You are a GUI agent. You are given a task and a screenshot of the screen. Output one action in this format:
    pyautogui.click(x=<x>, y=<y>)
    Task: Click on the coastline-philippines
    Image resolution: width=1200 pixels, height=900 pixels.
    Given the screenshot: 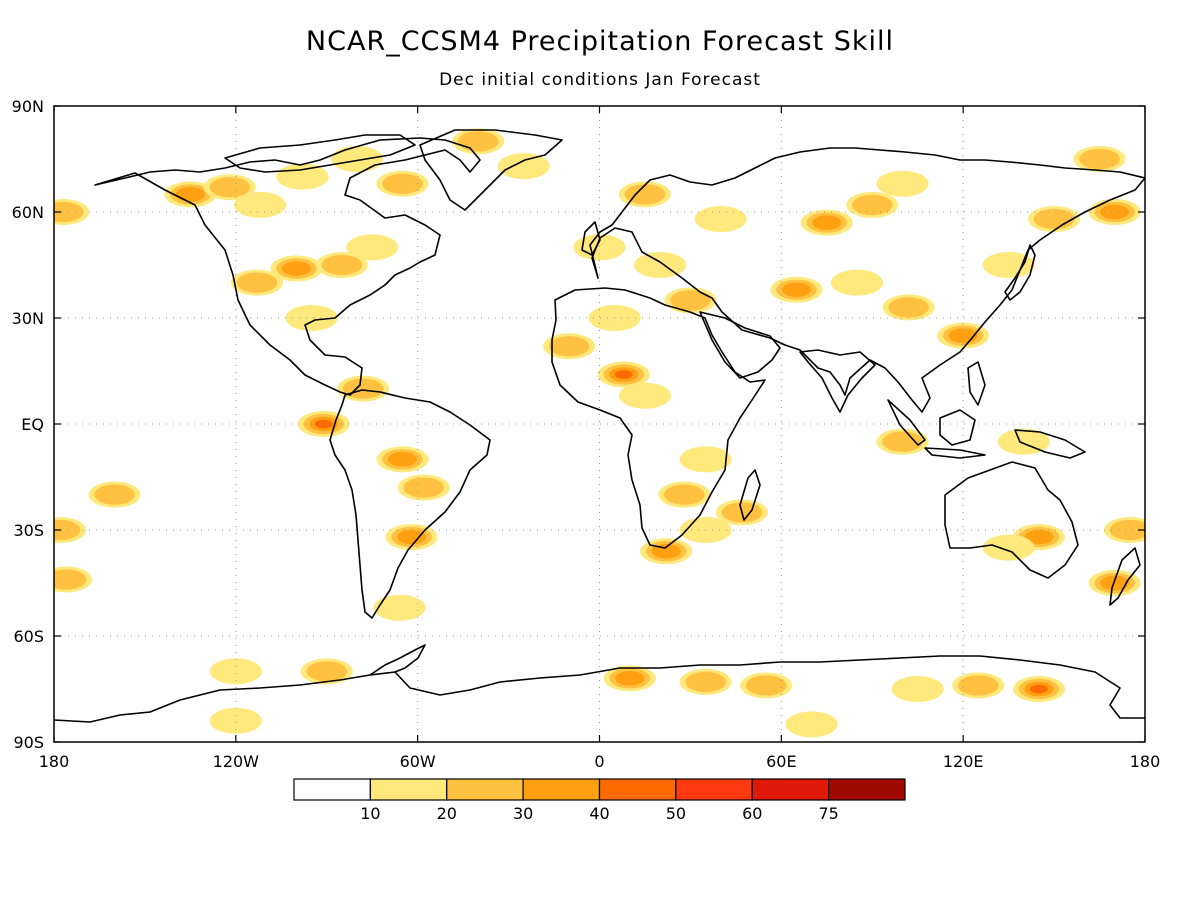 What is the action you would take?
    pyautogui.click(x=976, y=383)
    